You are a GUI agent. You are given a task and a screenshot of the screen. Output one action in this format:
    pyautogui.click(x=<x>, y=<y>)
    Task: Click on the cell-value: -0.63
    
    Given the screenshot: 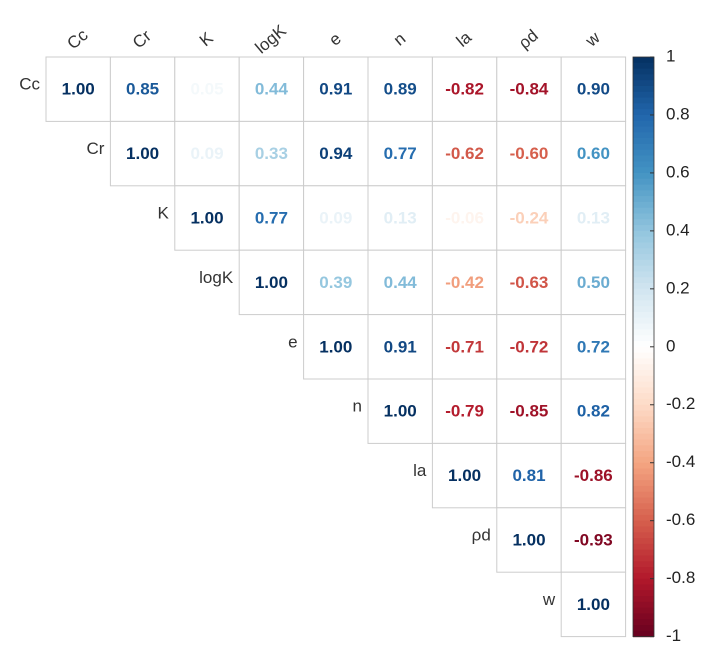 What is the action you would take?
    pyautogui.click(x=529, y=282)
    